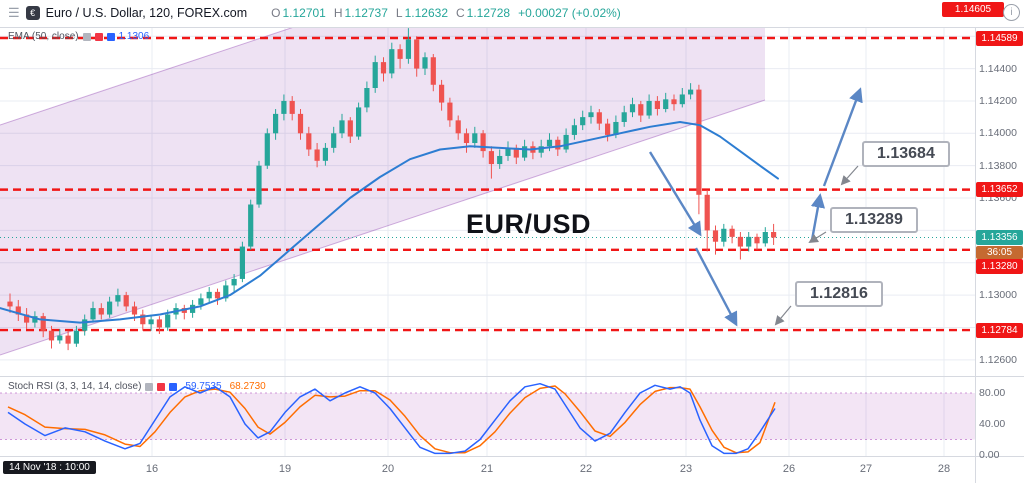 The width and height of the screenshot is (1024, 483). Describe the element at coordinates (247, 386) in the screenshot. I see `stoch-d-value: 68.2730` at that location.